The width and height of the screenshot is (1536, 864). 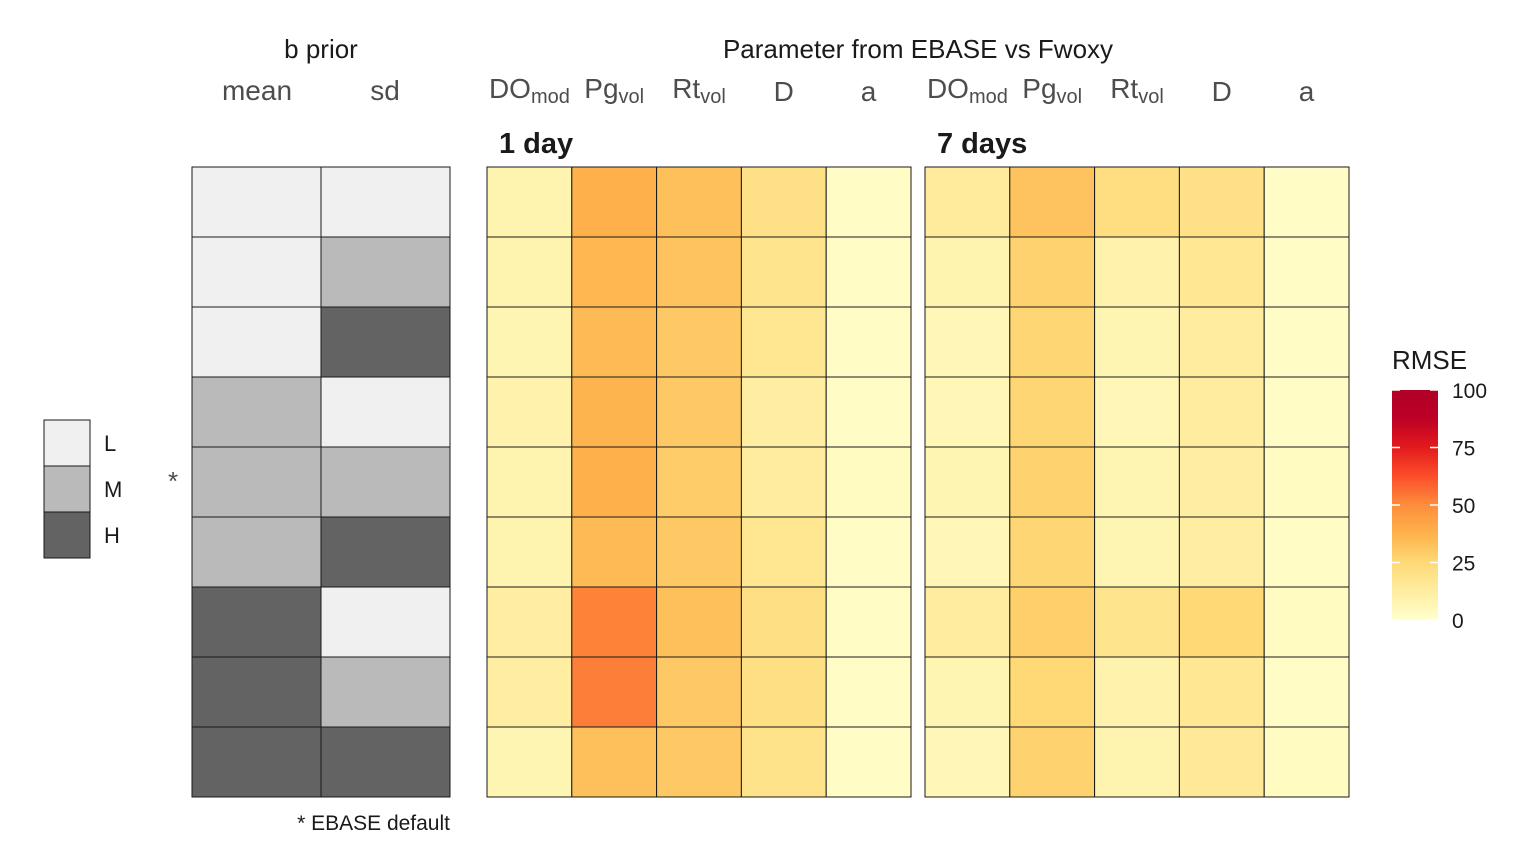 What do you see at coordinates (967, 90) in the screenshot?
I see `param-label-p1-do: DOmod` at bounding box center [967, 90].